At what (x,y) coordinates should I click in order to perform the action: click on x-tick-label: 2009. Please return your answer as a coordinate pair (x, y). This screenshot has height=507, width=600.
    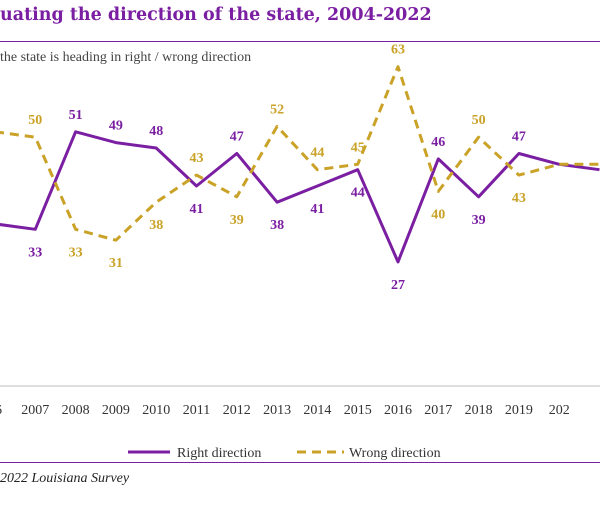
    Looking at the image, I should click on (116, 410).